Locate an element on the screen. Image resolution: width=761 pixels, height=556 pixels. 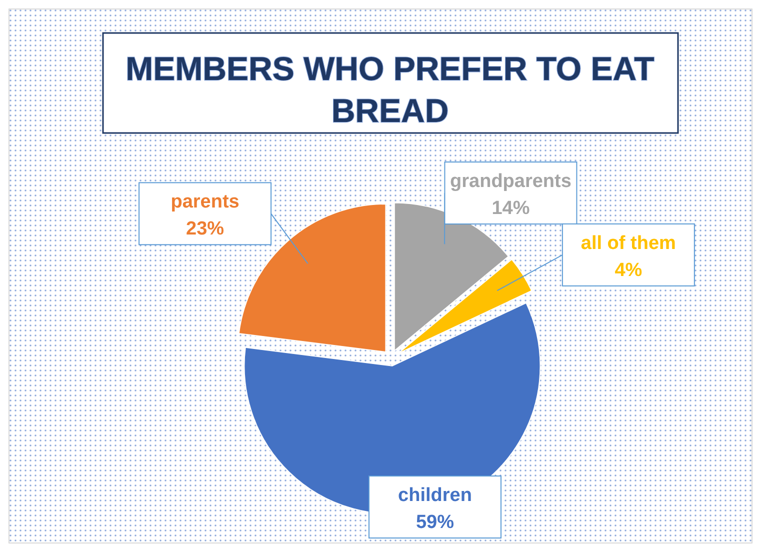
data-label: 14% is located at coordinates (511, 208).